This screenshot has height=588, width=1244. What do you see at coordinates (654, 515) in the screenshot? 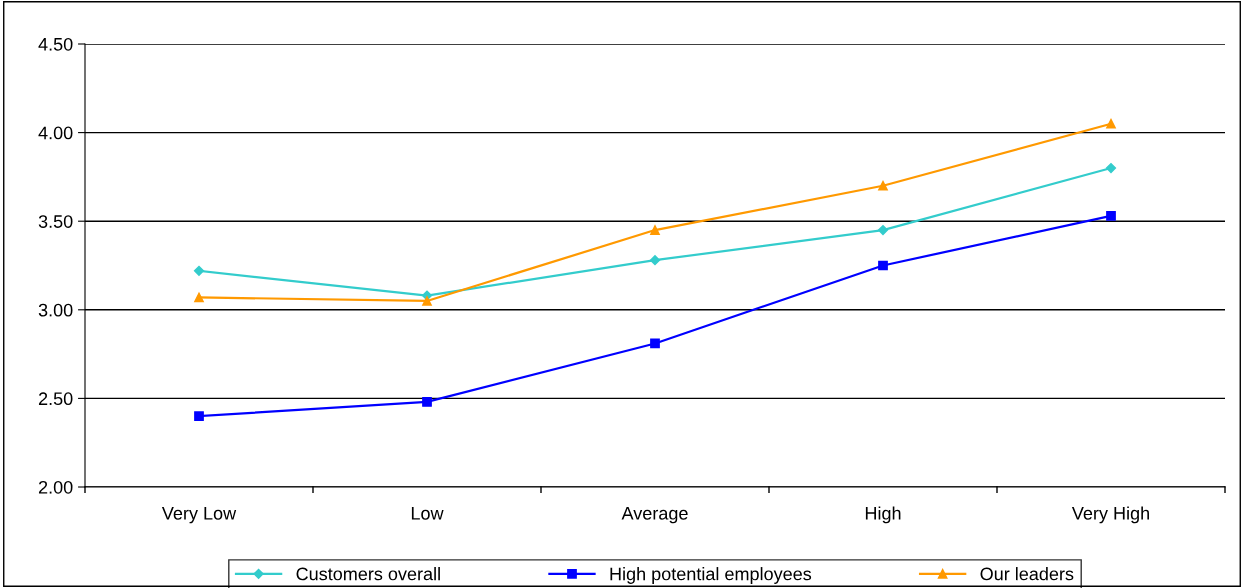
I see `x-tick-label: Average` at bounding box center [654, 515].